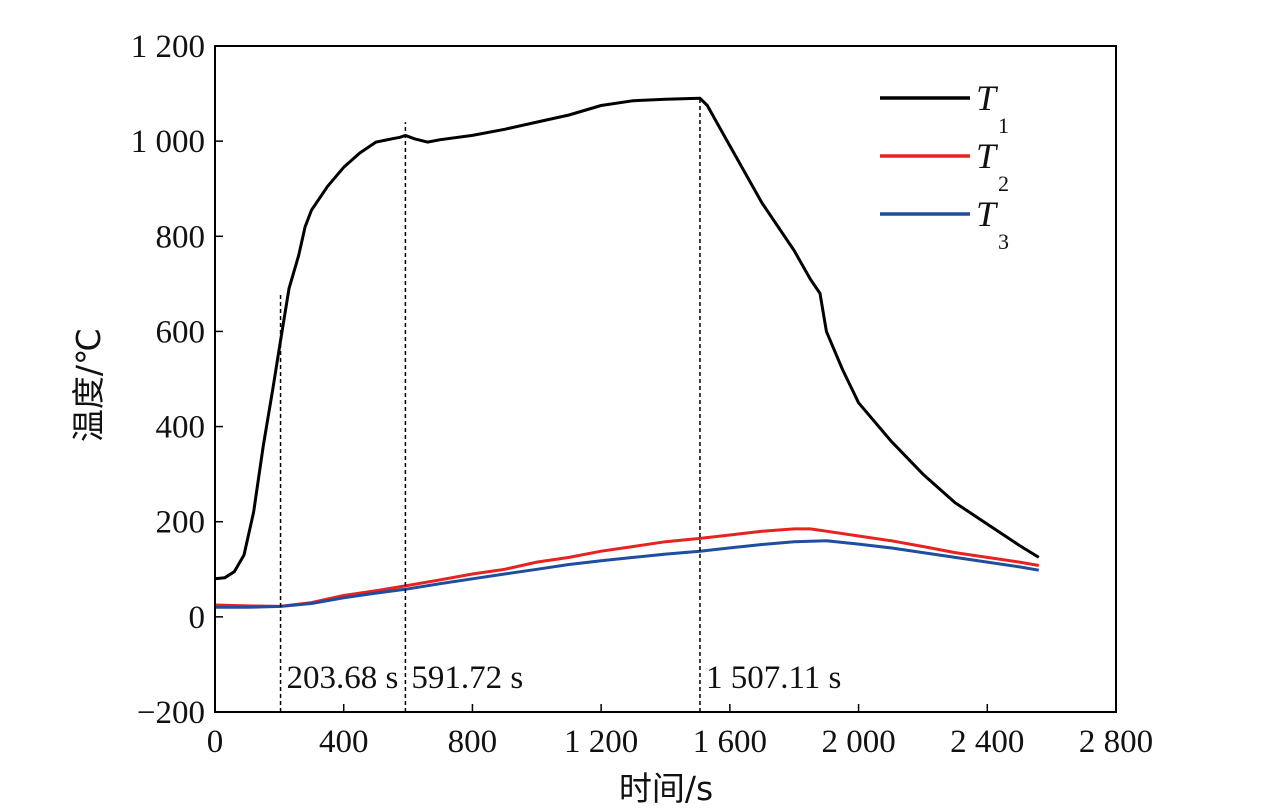 The image size is (1276, 811). I want to click on y-tick-label: 0, so click(197, 618).